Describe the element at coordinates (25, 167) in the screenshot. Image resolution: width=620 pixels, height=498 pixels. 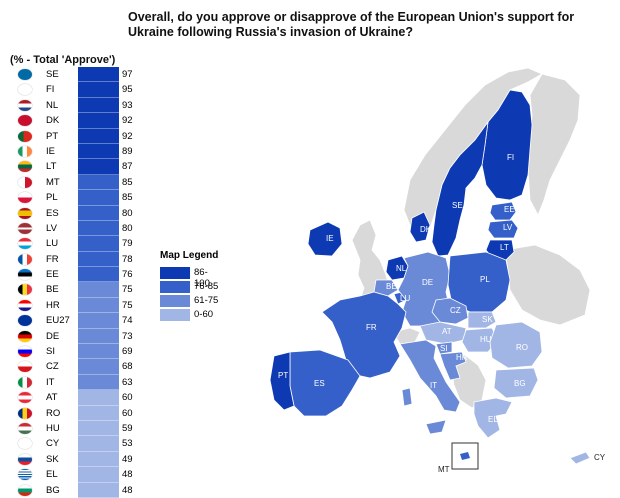
I see `lt-flag-icon` at that location.